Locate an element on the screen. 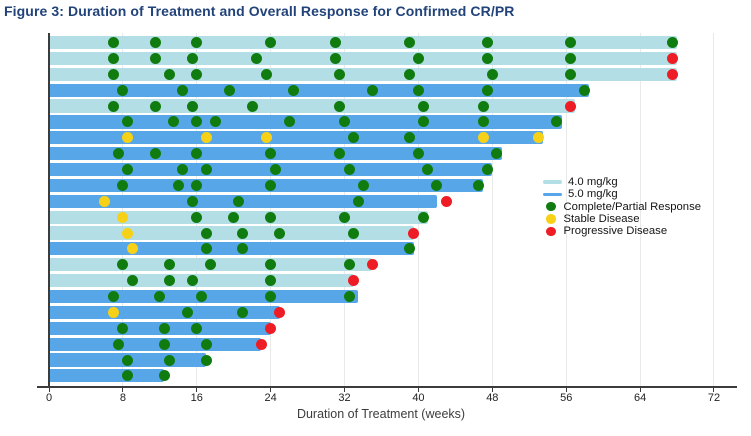 Image resolution: width=751 pixels, height=436 pixels. x-tick-label: 56 is located at coordinates (566, 398).